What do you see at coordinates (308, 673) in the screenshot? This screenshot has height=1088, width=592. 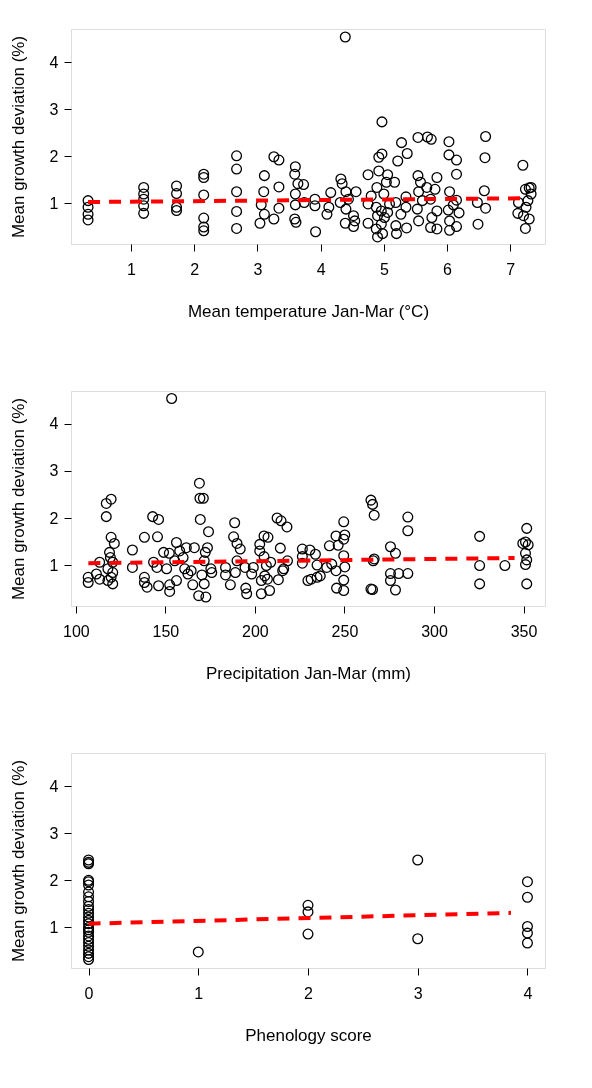 I see `x-axis-title: Precipitation Jan-Mar (mm)` at bounding box center [308, 673].